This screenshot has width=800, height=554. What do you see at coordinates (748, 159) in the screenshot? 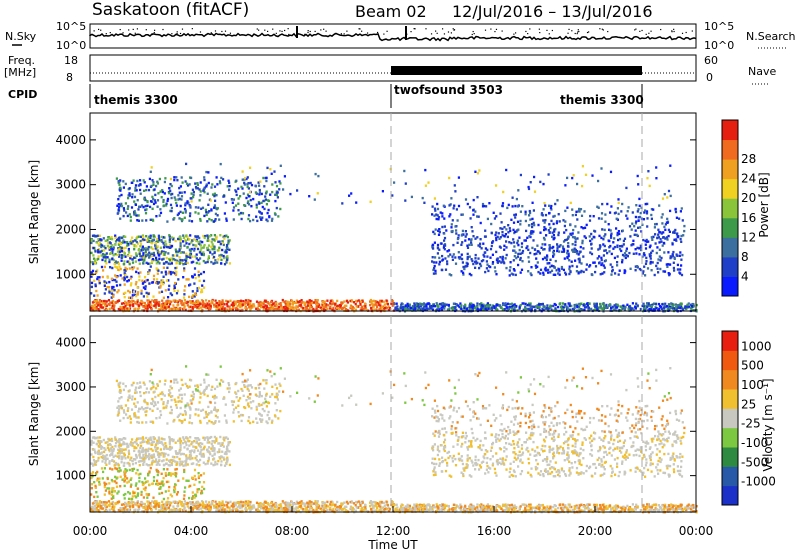
I see `colorbar-tick: 28` at bounding box center [748, 159].